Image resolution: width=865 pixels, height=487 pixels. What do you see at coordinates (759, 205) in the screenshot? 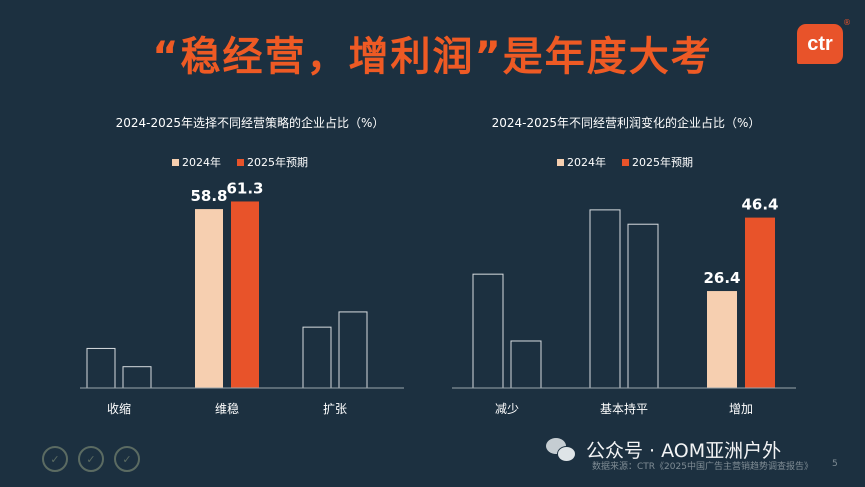
I see `data-label: 46.4` at bounding box center [759, 205].